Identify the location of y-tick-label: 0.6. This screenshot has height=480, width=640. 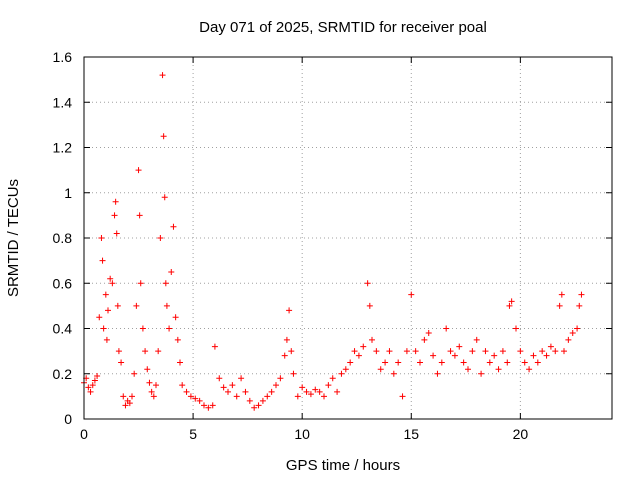
(63, 283).